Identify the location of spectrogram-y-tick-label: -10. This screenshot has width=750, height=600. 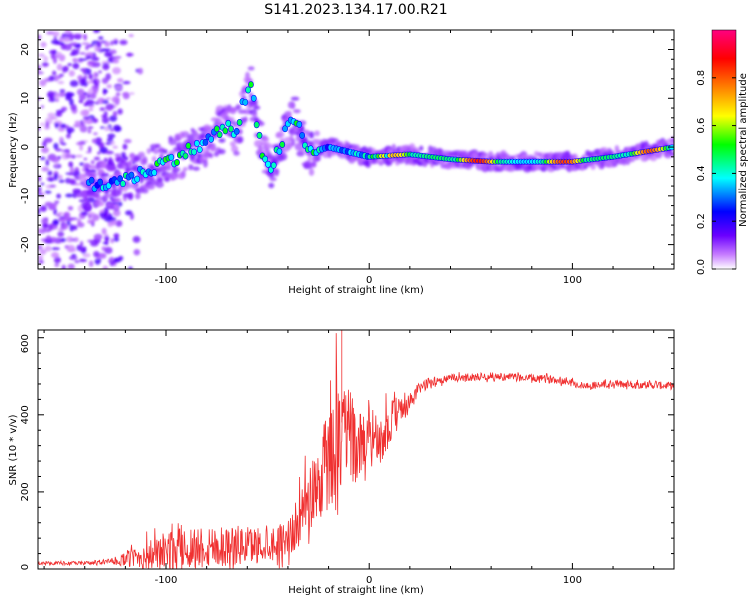
(25, 196).